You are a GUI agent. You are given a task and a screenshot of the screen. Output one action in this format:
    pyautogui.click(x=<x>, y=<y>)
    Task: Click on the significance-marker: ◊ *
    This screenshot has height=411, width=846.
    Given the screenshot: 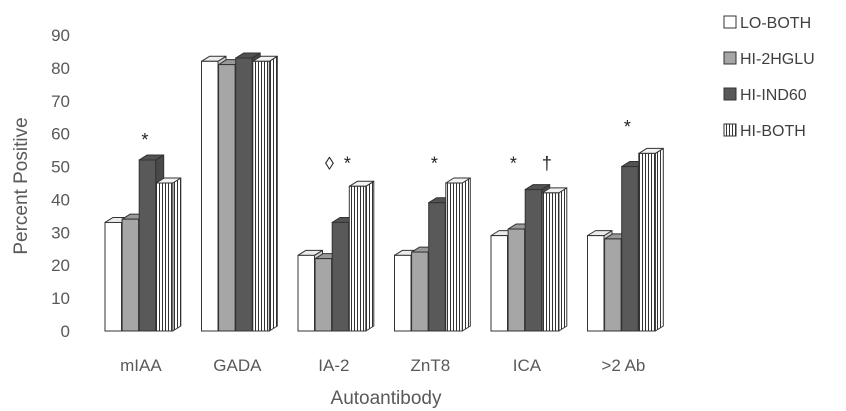 What is the action you would take?
    pyautogui.click(x=338, y=163)
    